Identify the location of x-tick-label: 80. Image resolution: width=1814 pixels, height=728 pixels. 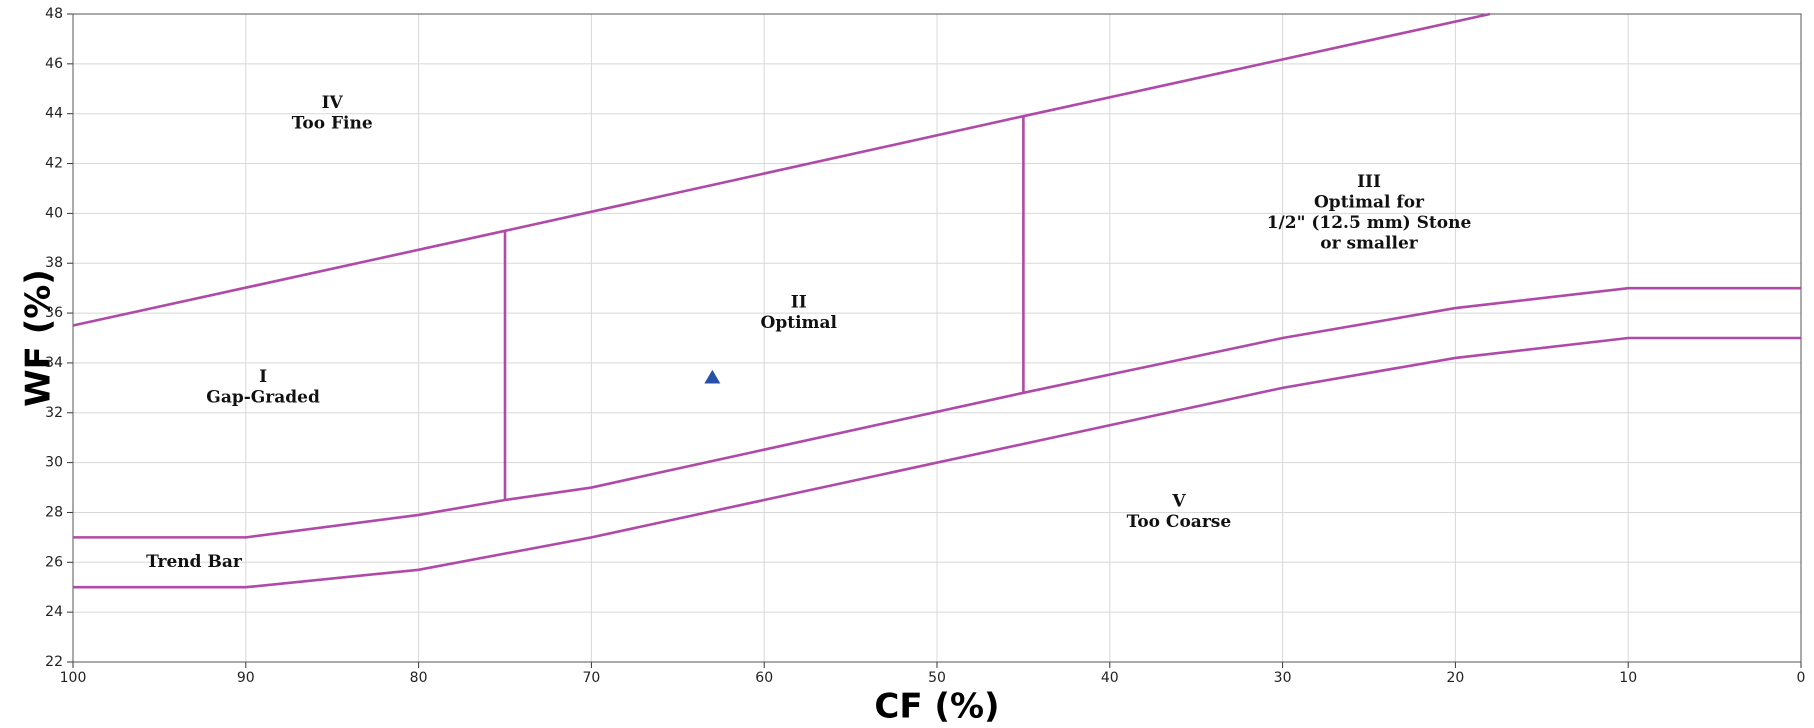
(419, 678).